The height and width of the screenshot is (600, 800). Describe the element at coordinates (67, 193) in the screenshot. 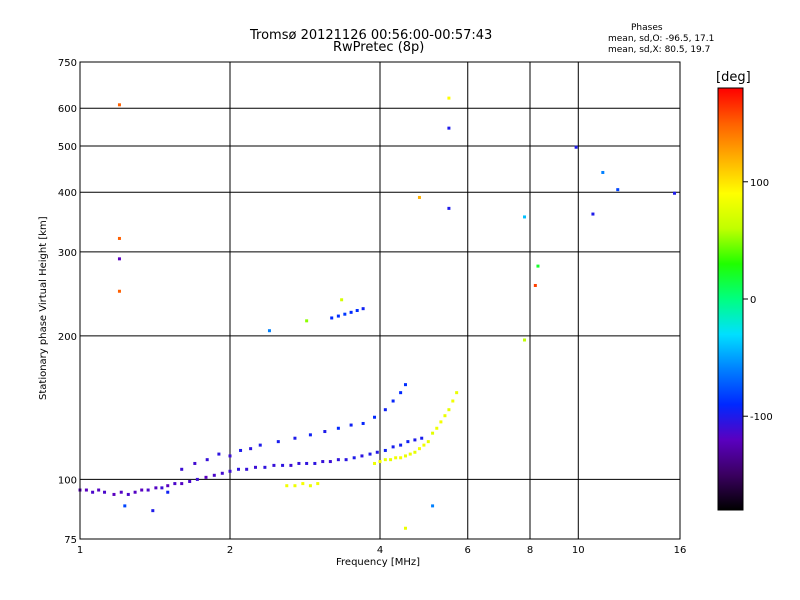

I see `y-tick-label: 400` at that location.